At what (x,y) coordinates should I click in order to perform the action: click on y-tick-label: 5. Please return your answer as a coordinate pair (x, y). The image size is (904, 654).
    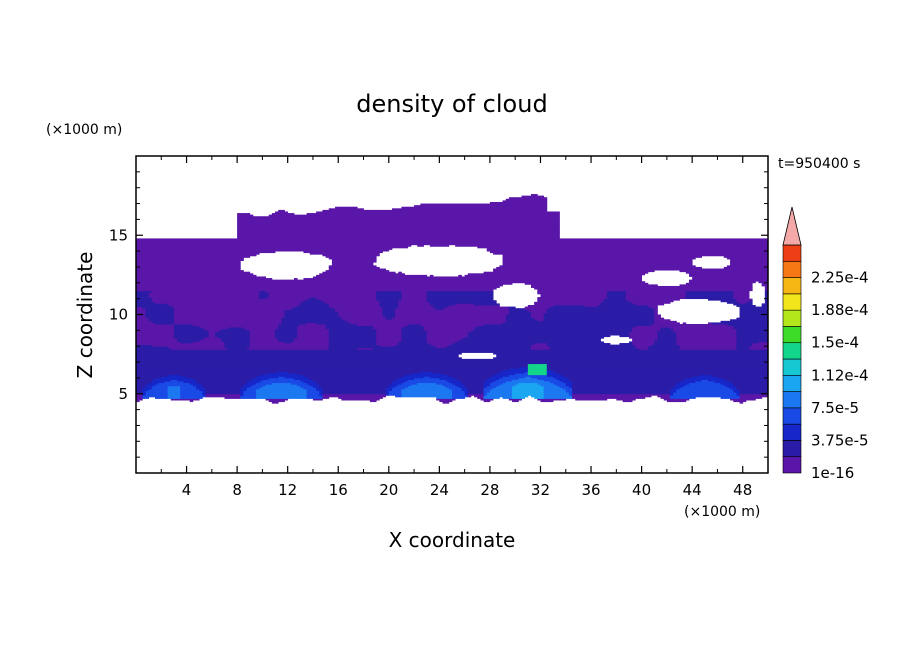
    Looking at the image, I should click on (123, 394).